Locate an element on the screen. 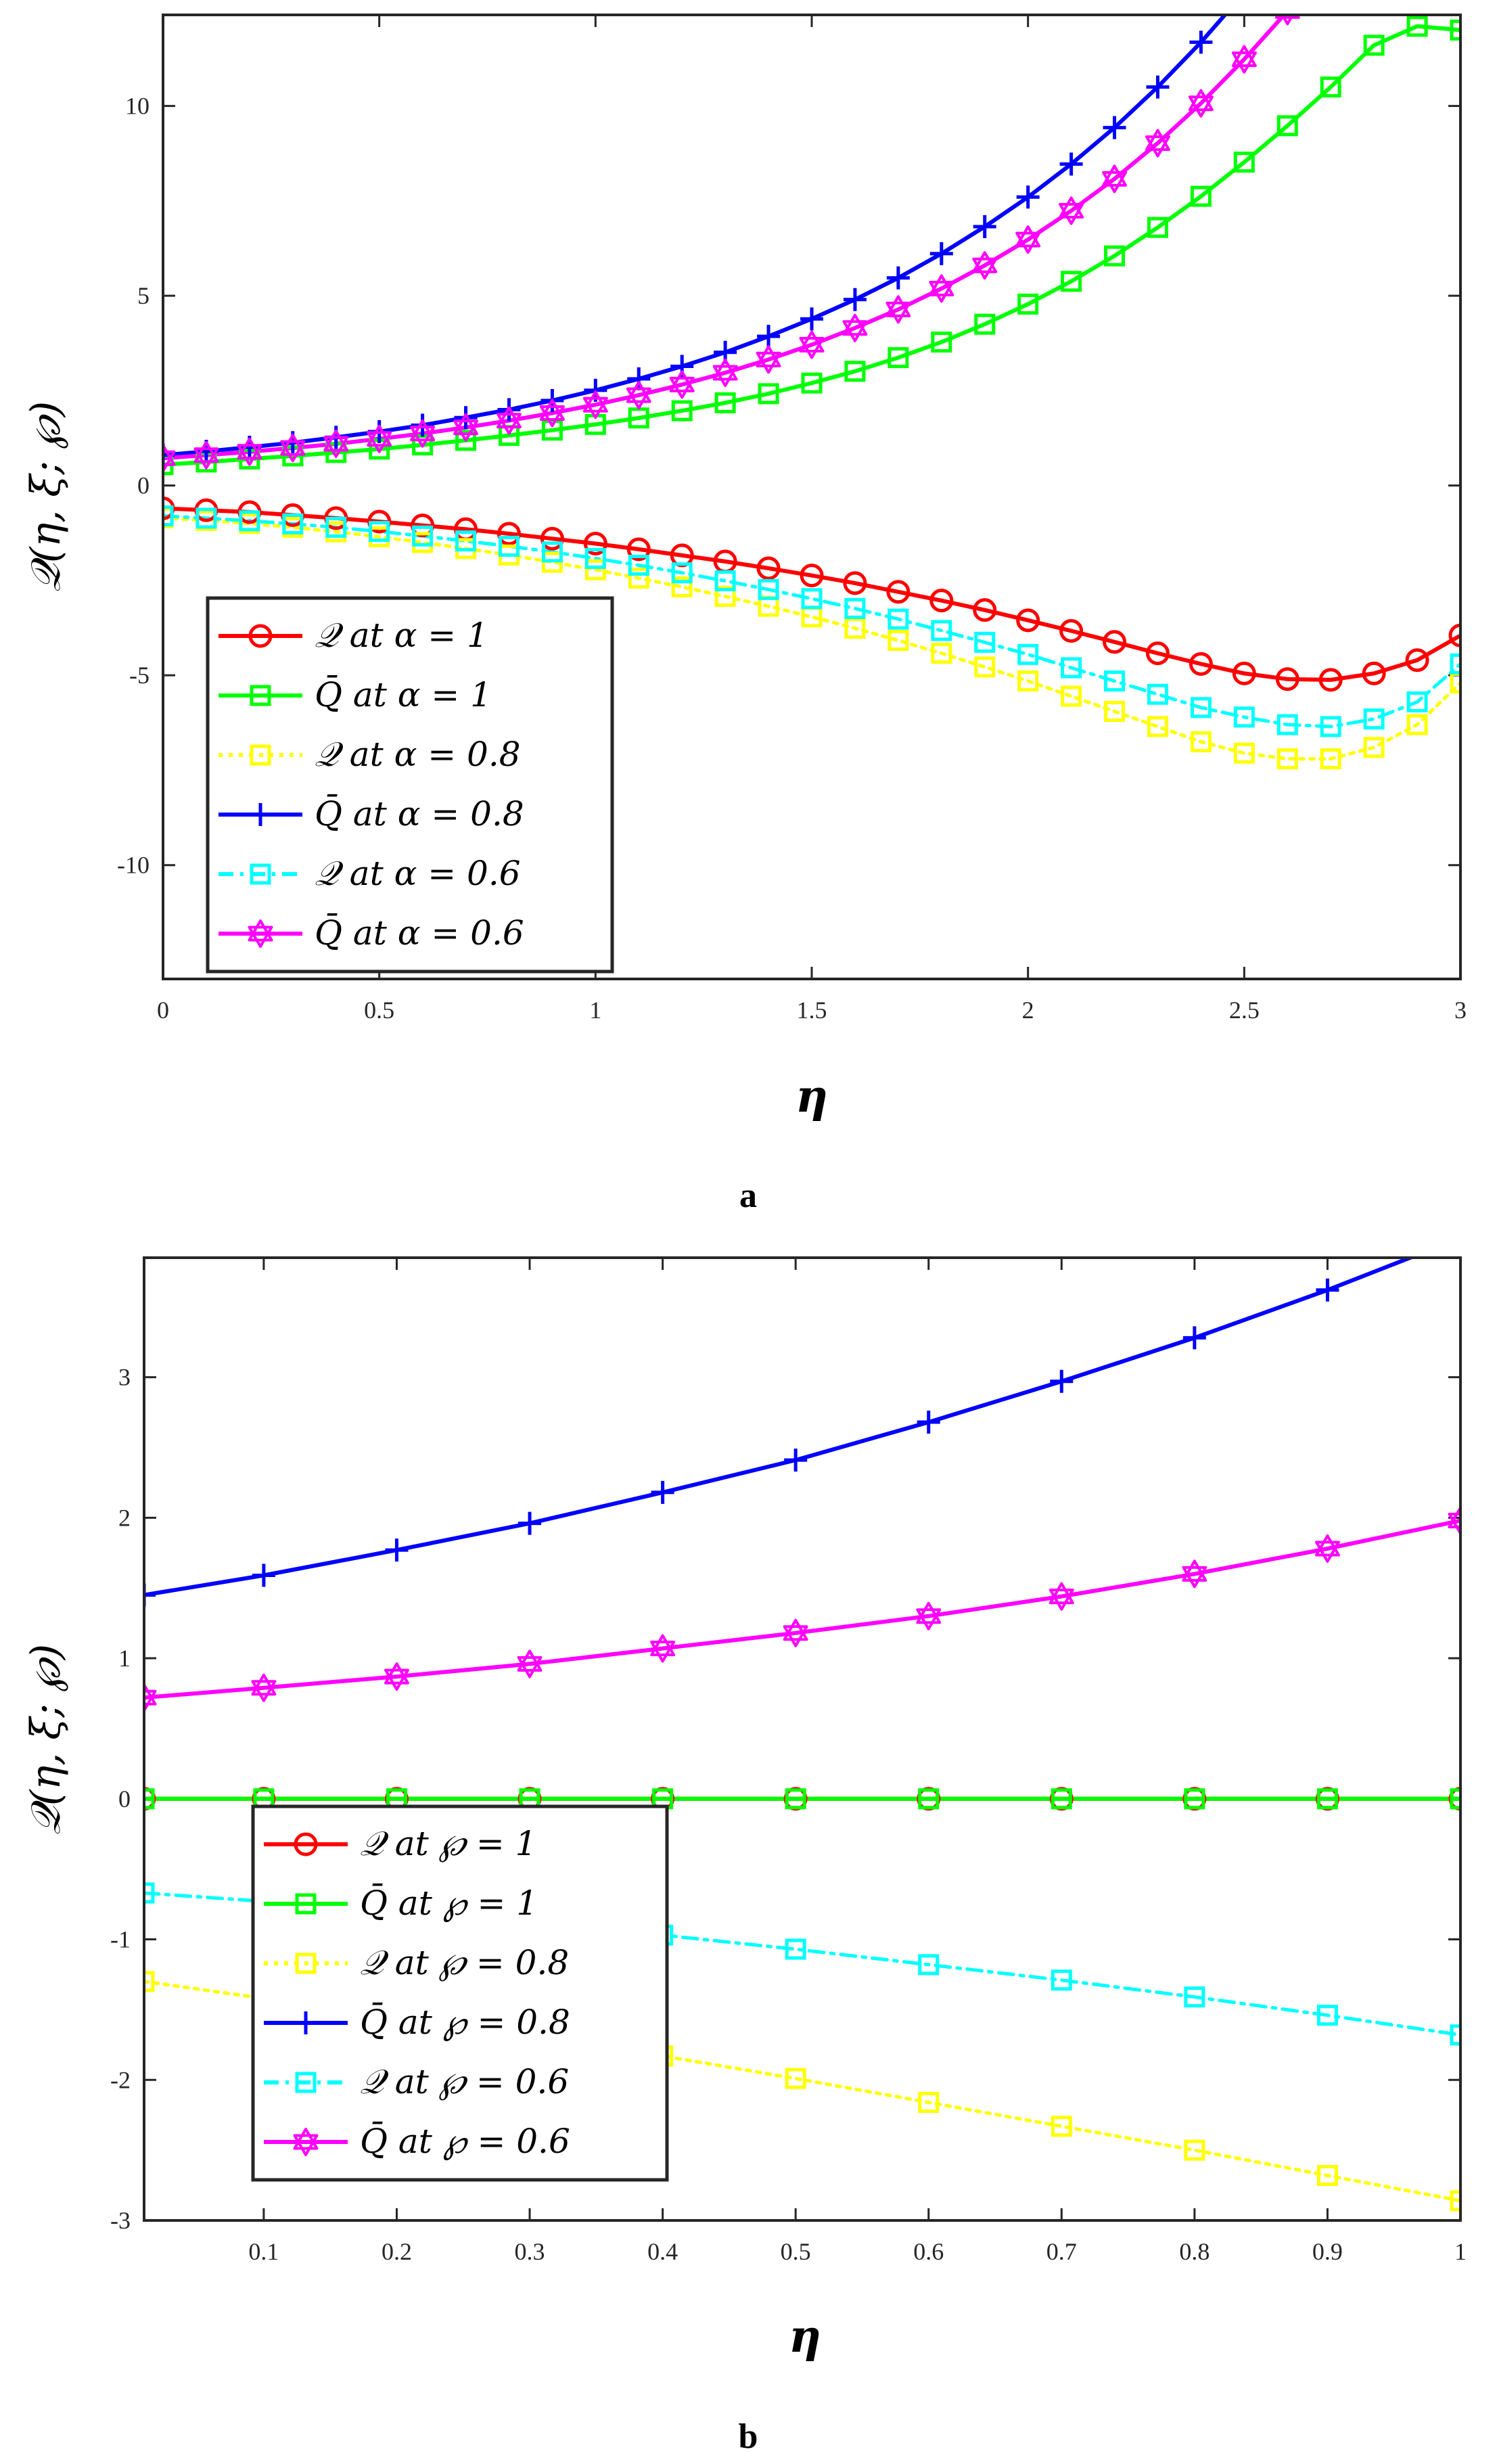  x-tick-label: 2.5 is located at coordinates (1244, 1010).